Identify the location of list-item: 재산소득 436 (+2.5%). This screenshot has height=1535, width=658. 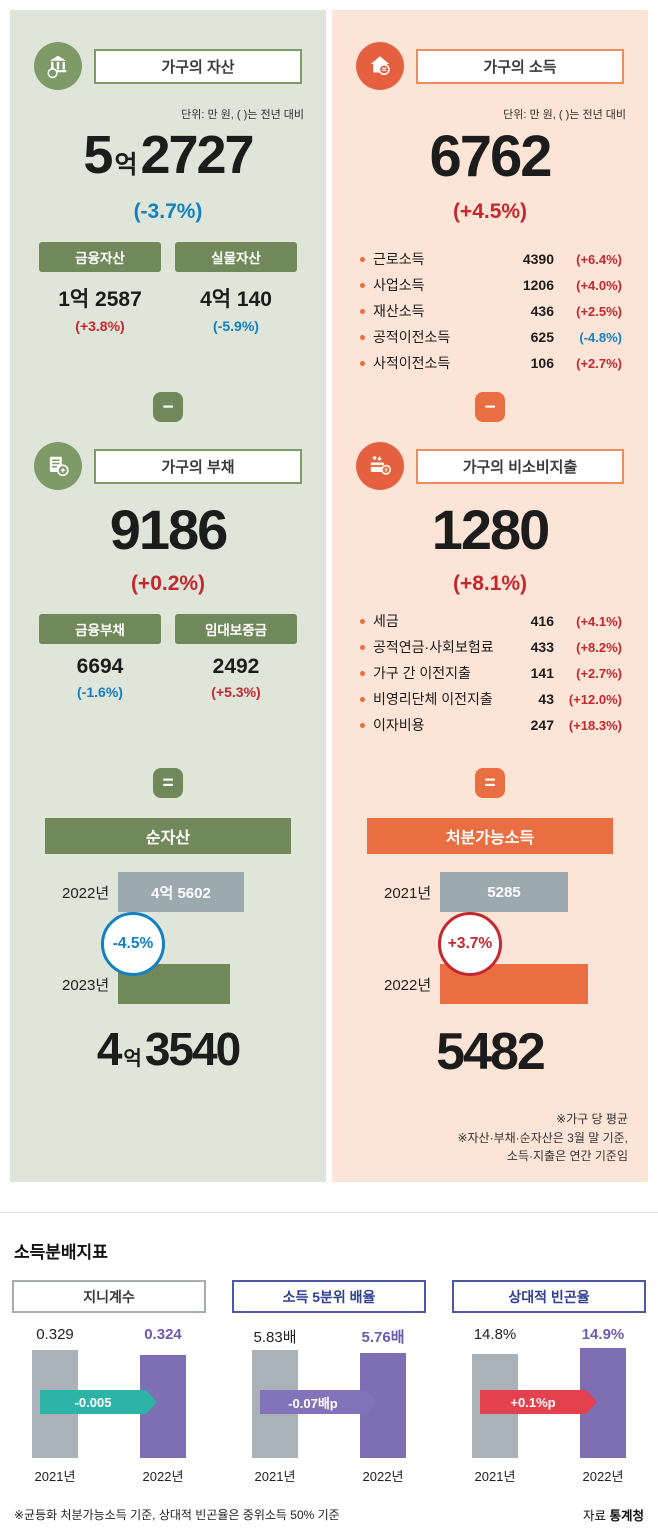
(491, 311).